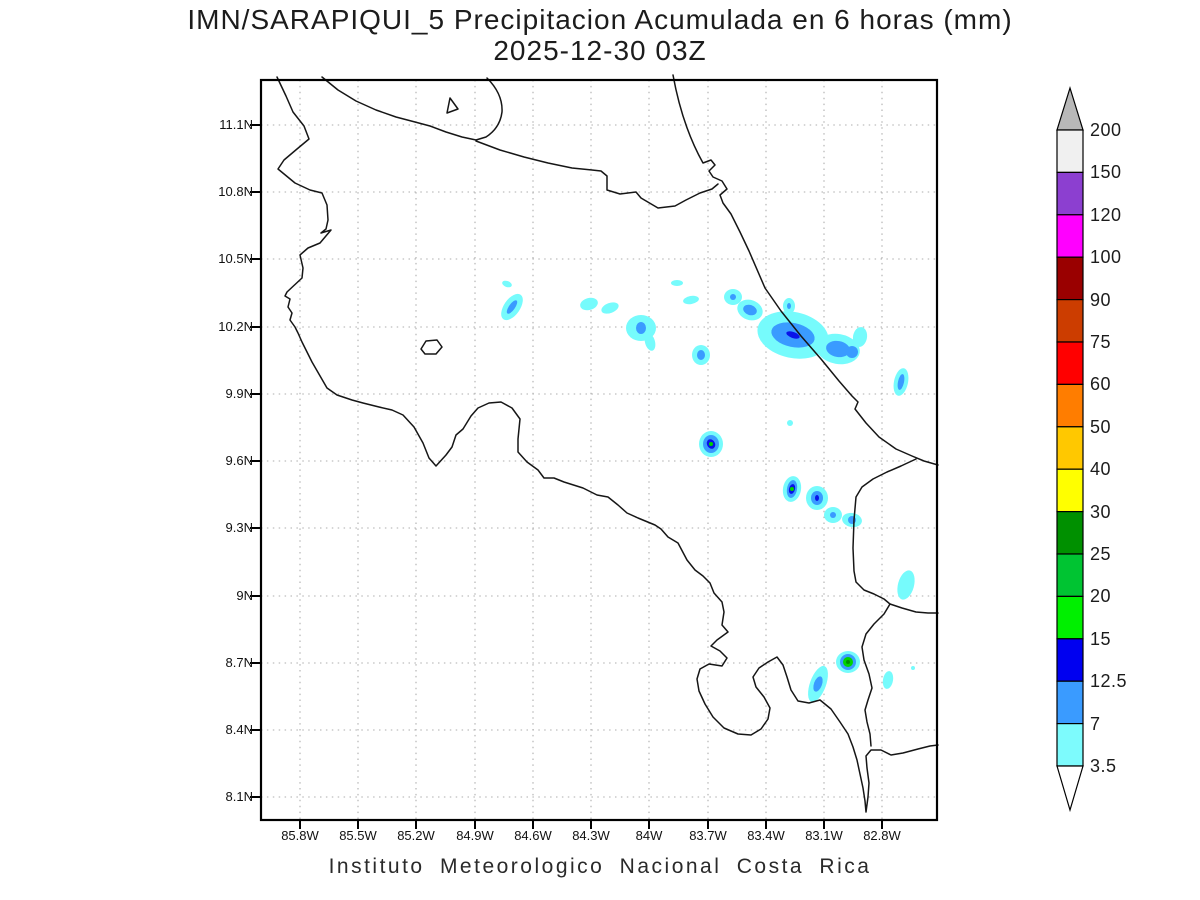  I want to click on colorbar-level-label: 12.5, so click(1109, 681).